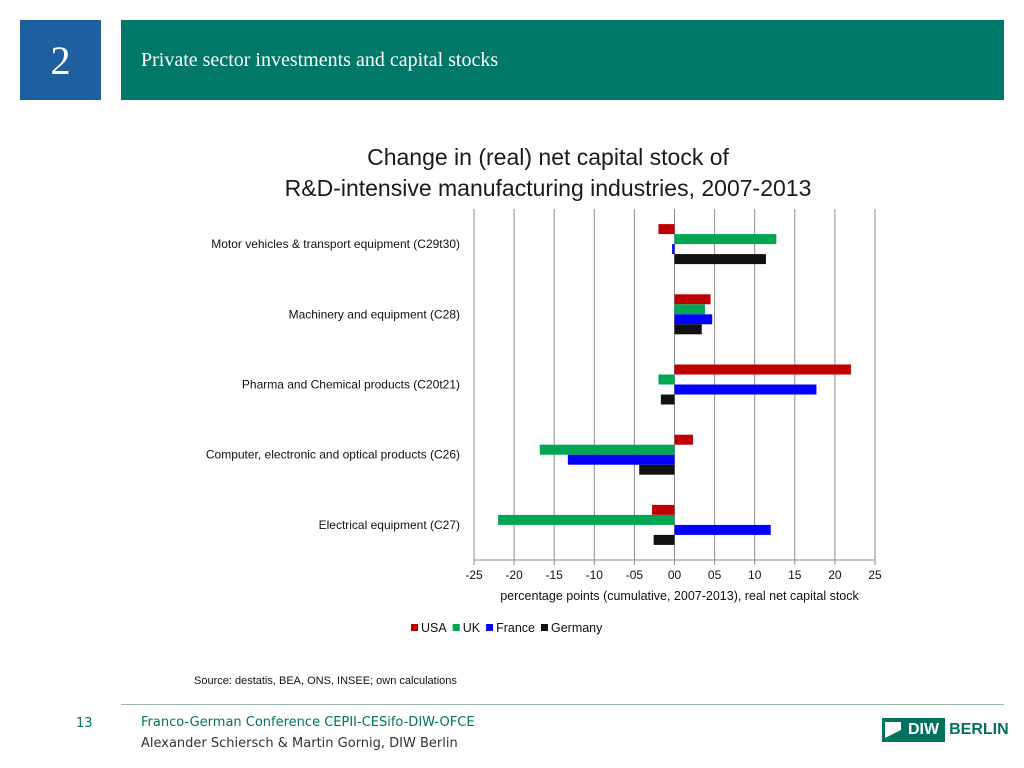 This screenshot has width=1024, height=768. Describe the element at coordinates (474, 575) in the screenshot. I see `x-tick-label-0: -25` at that location.